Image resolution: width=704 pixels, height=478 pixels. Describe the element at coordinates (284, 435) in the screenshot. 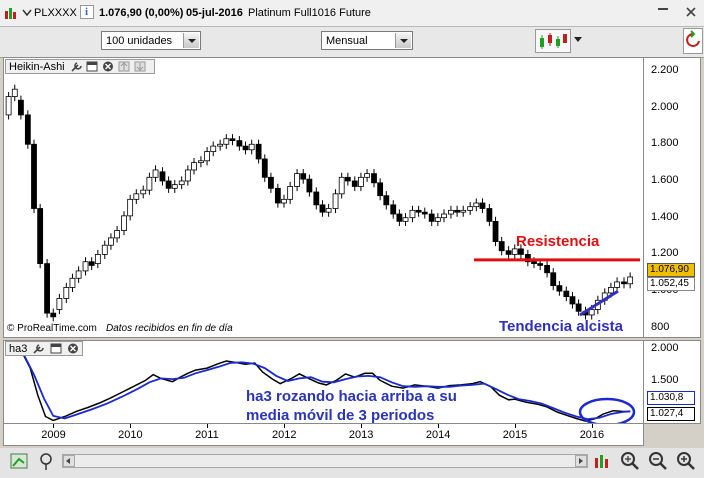

I see `x-tick-label: 2012` at that location.